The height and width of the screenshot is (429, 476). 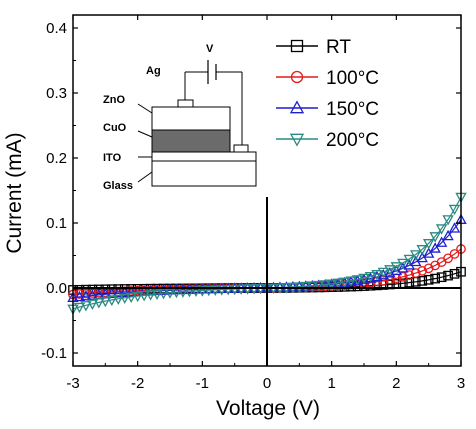 What do you see at coordinates (56, 288) in the screenshot?
I see `y-tick-label: 0.0` at bounding box center [56, 288].